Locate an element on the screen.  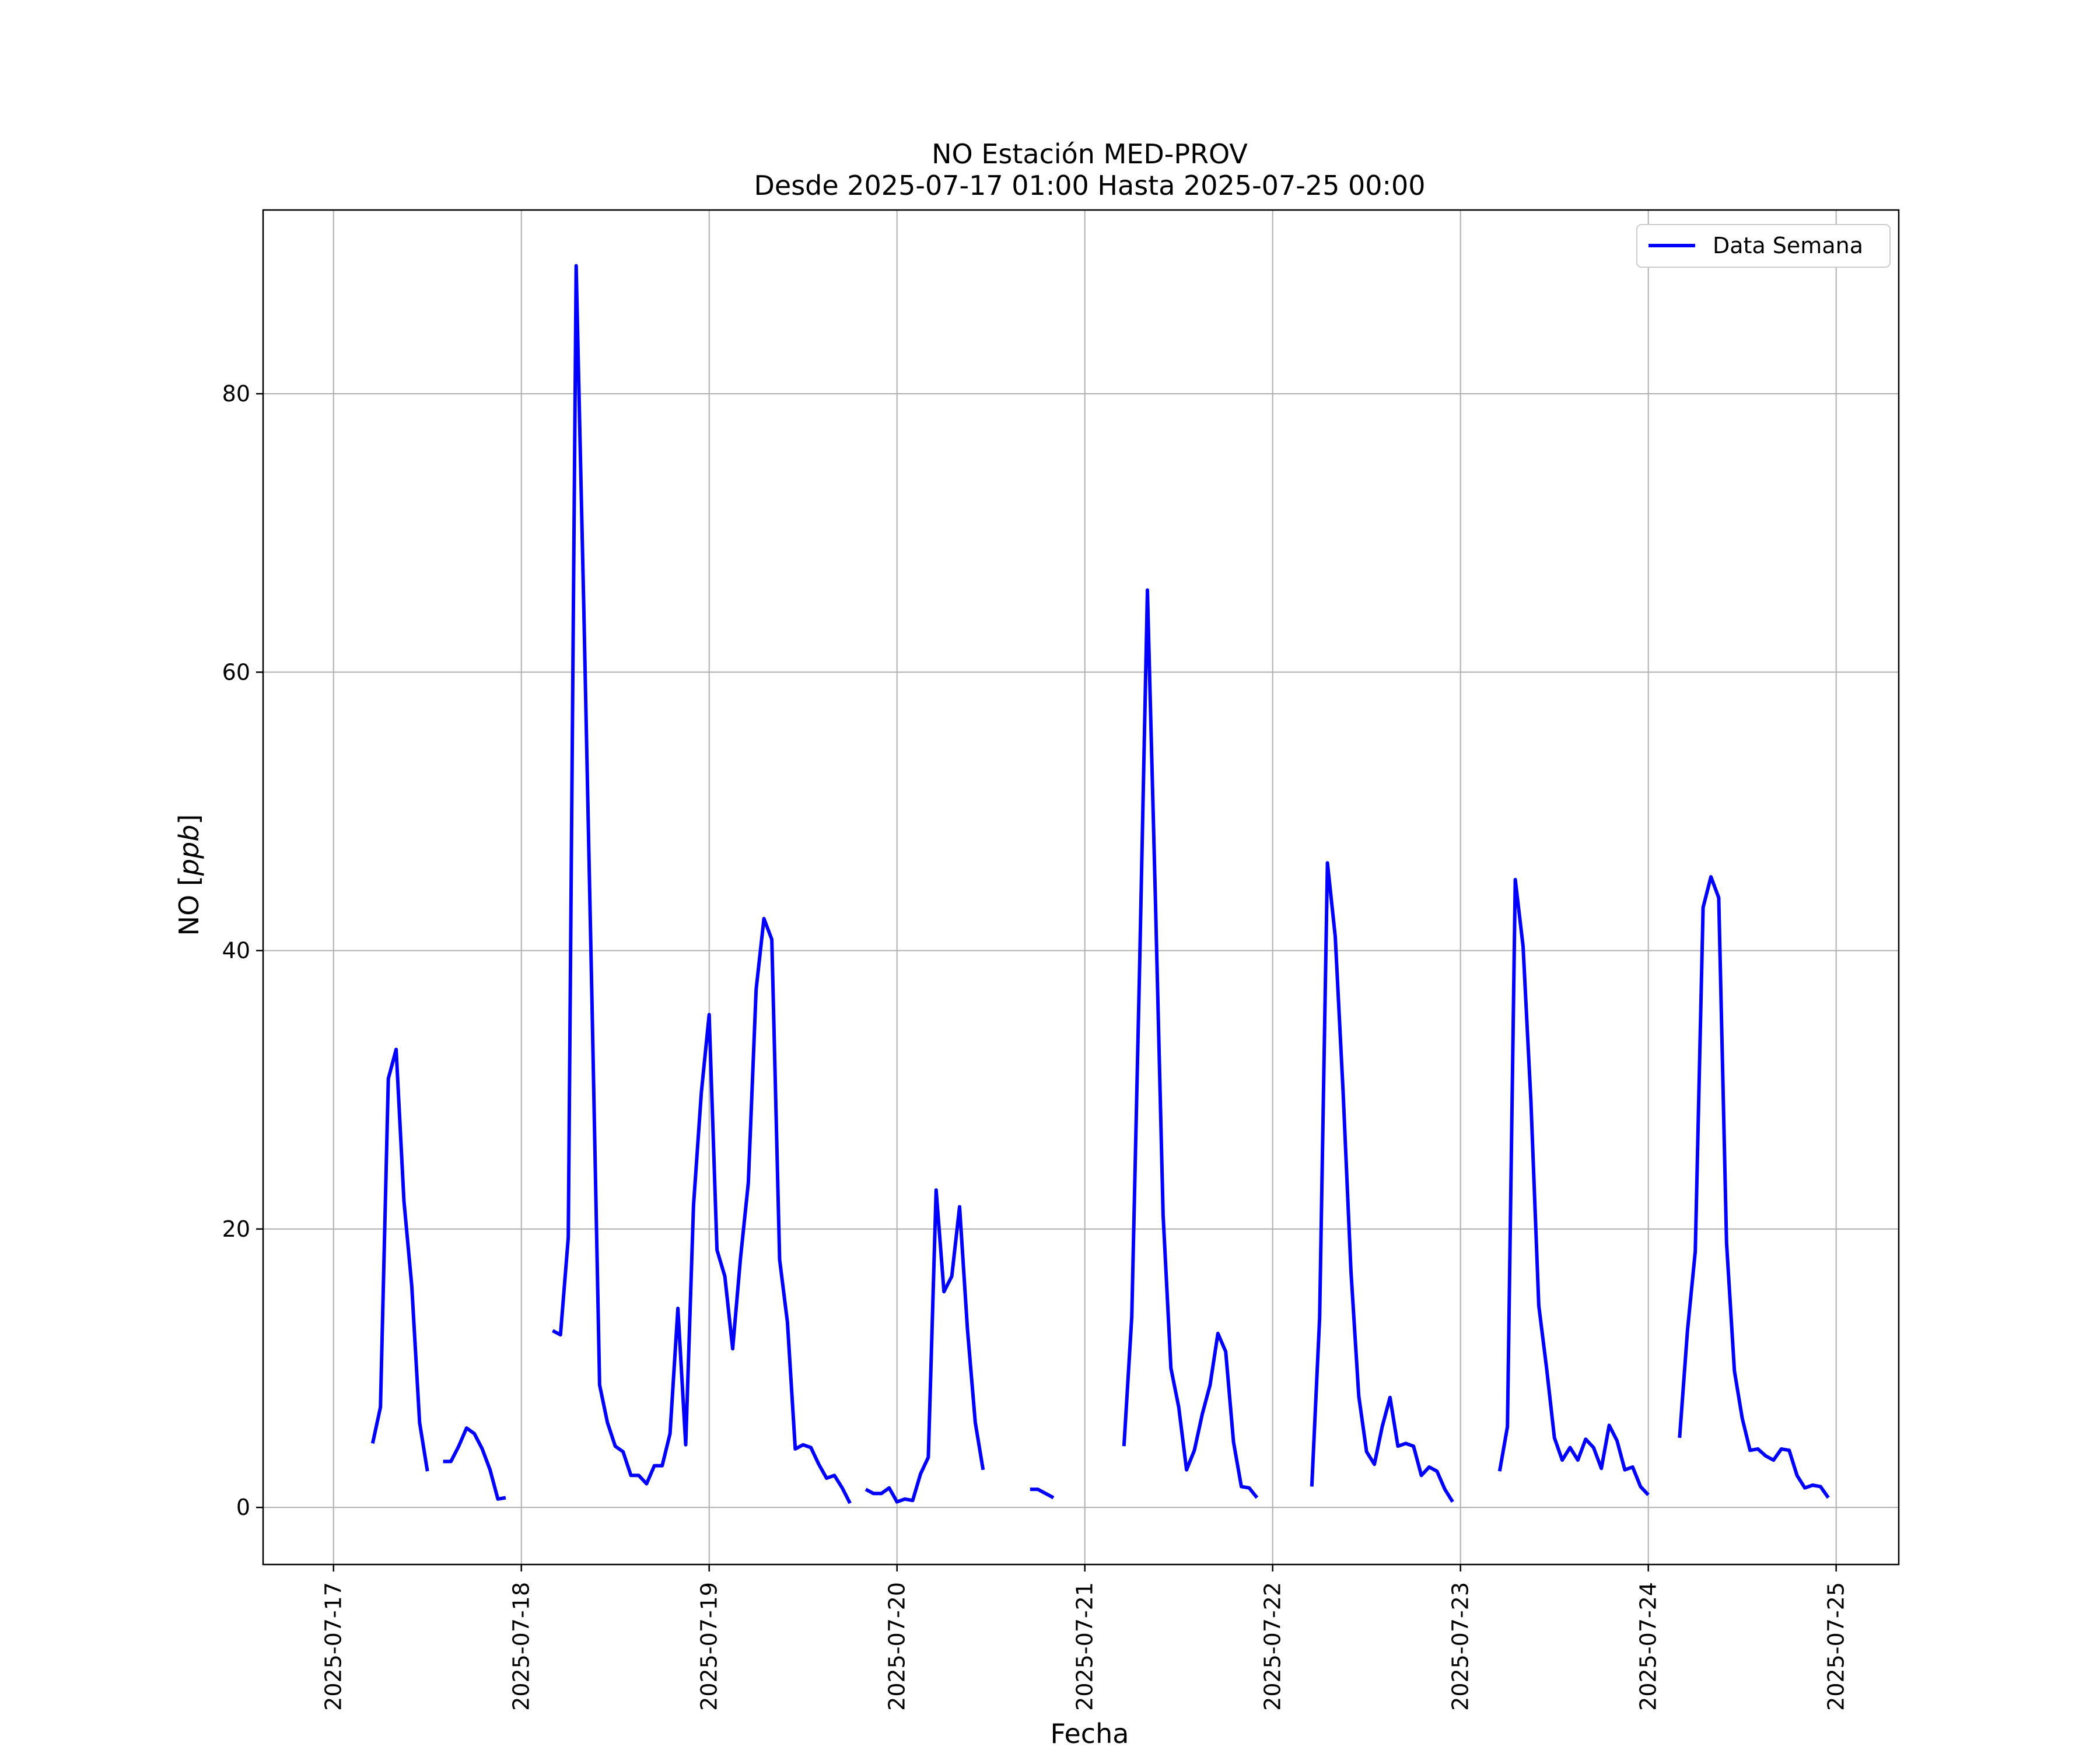
legend: Data Semana is located at coordinates (1763, 246).